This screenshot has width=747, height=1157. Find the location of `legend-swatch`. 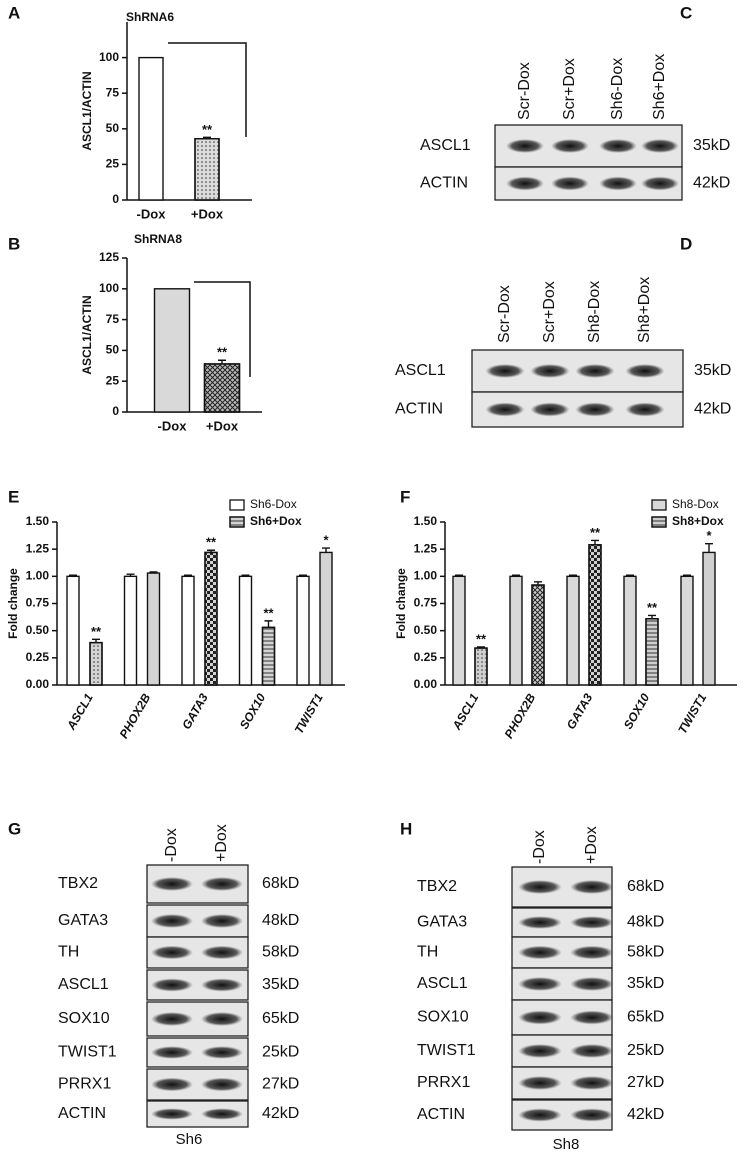

legend-swatch is located at coordinates (237, 505).